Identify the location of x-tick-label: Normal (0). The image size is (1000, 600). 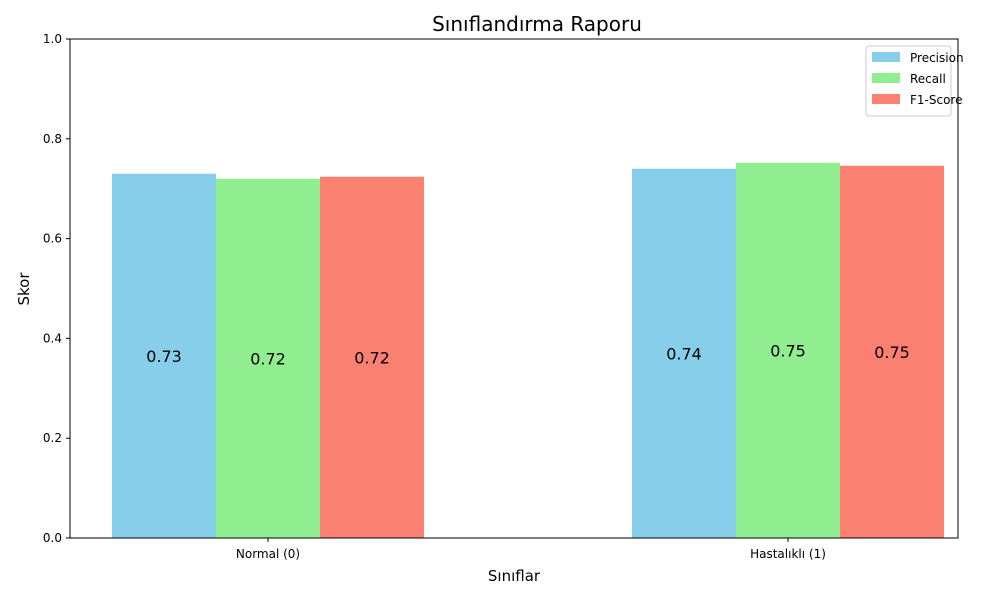
(268, 554).